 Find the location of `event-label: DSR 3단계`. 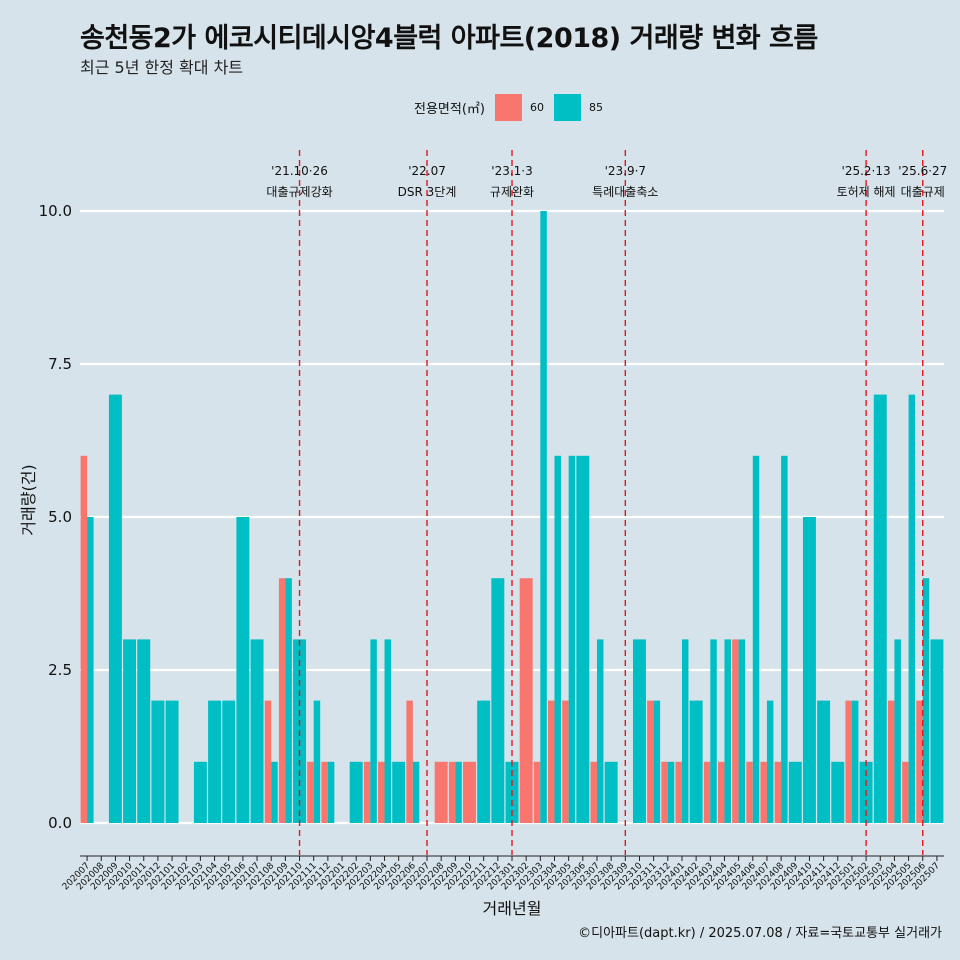

event-label: DSR 3단계 is located at coordinates (427, 192).